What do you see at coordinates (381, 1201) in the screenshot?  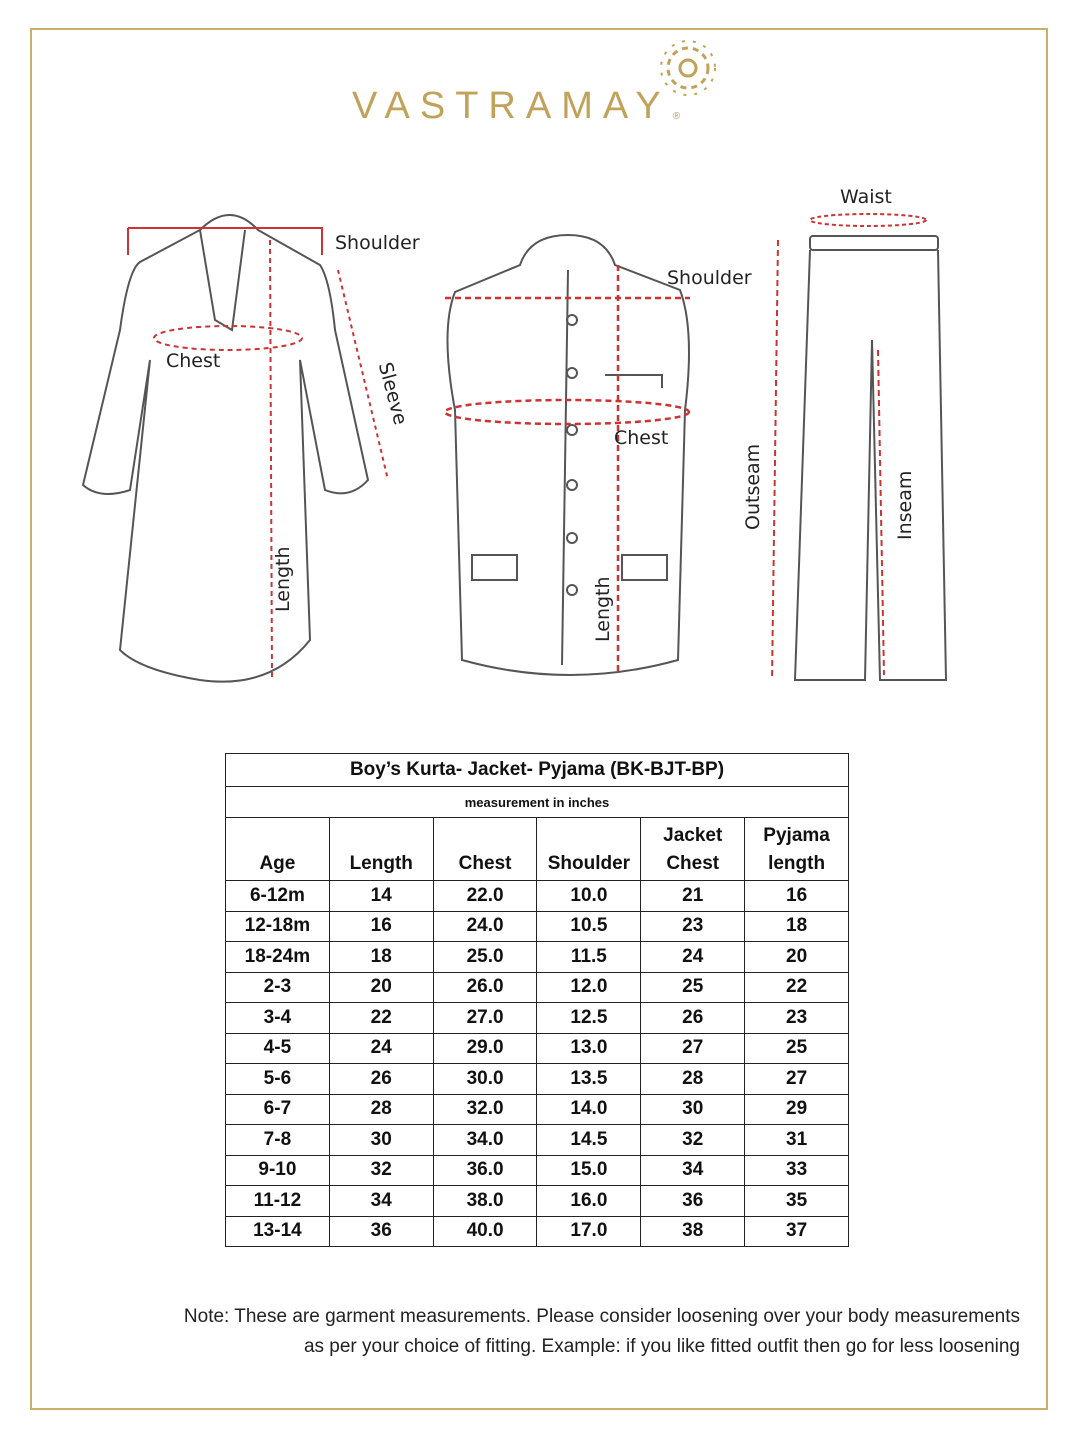 I see `table-cell: 34` at bounding box center [381, 1201].